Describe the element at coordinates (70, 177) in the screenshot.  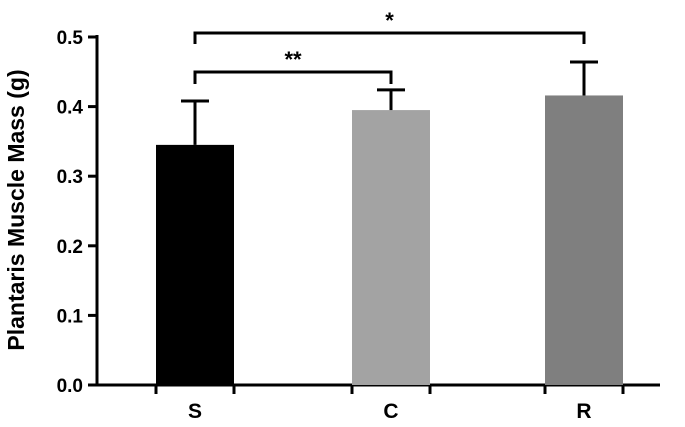
I see `y-tick-label: 0.3` at that location.